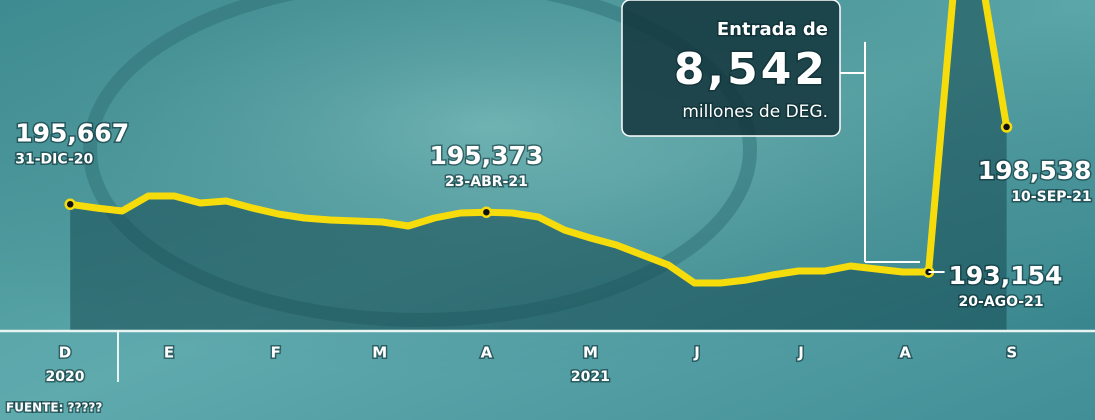 The height and width of the screenshot is (420, 1095). Describe the element at coordinates (65, 377) in the screenshot. I see `year-label: 2020` at that location.